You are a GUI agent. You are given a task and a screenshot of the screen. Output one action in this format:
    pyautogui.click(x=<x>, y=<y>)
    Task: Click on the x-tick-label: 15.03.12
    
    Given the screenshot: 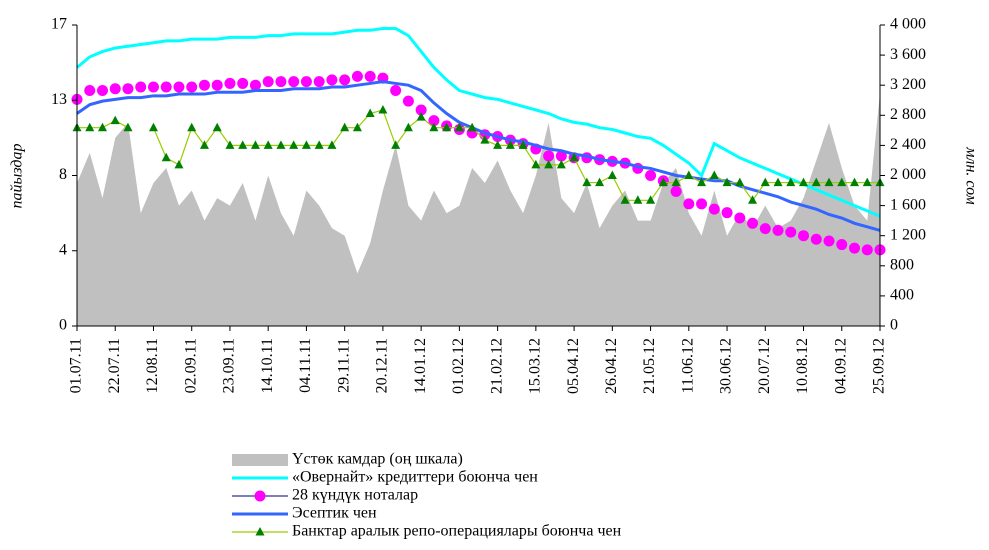 What is the action you would take?
    pyautogui.click(x=535, y=366)
    